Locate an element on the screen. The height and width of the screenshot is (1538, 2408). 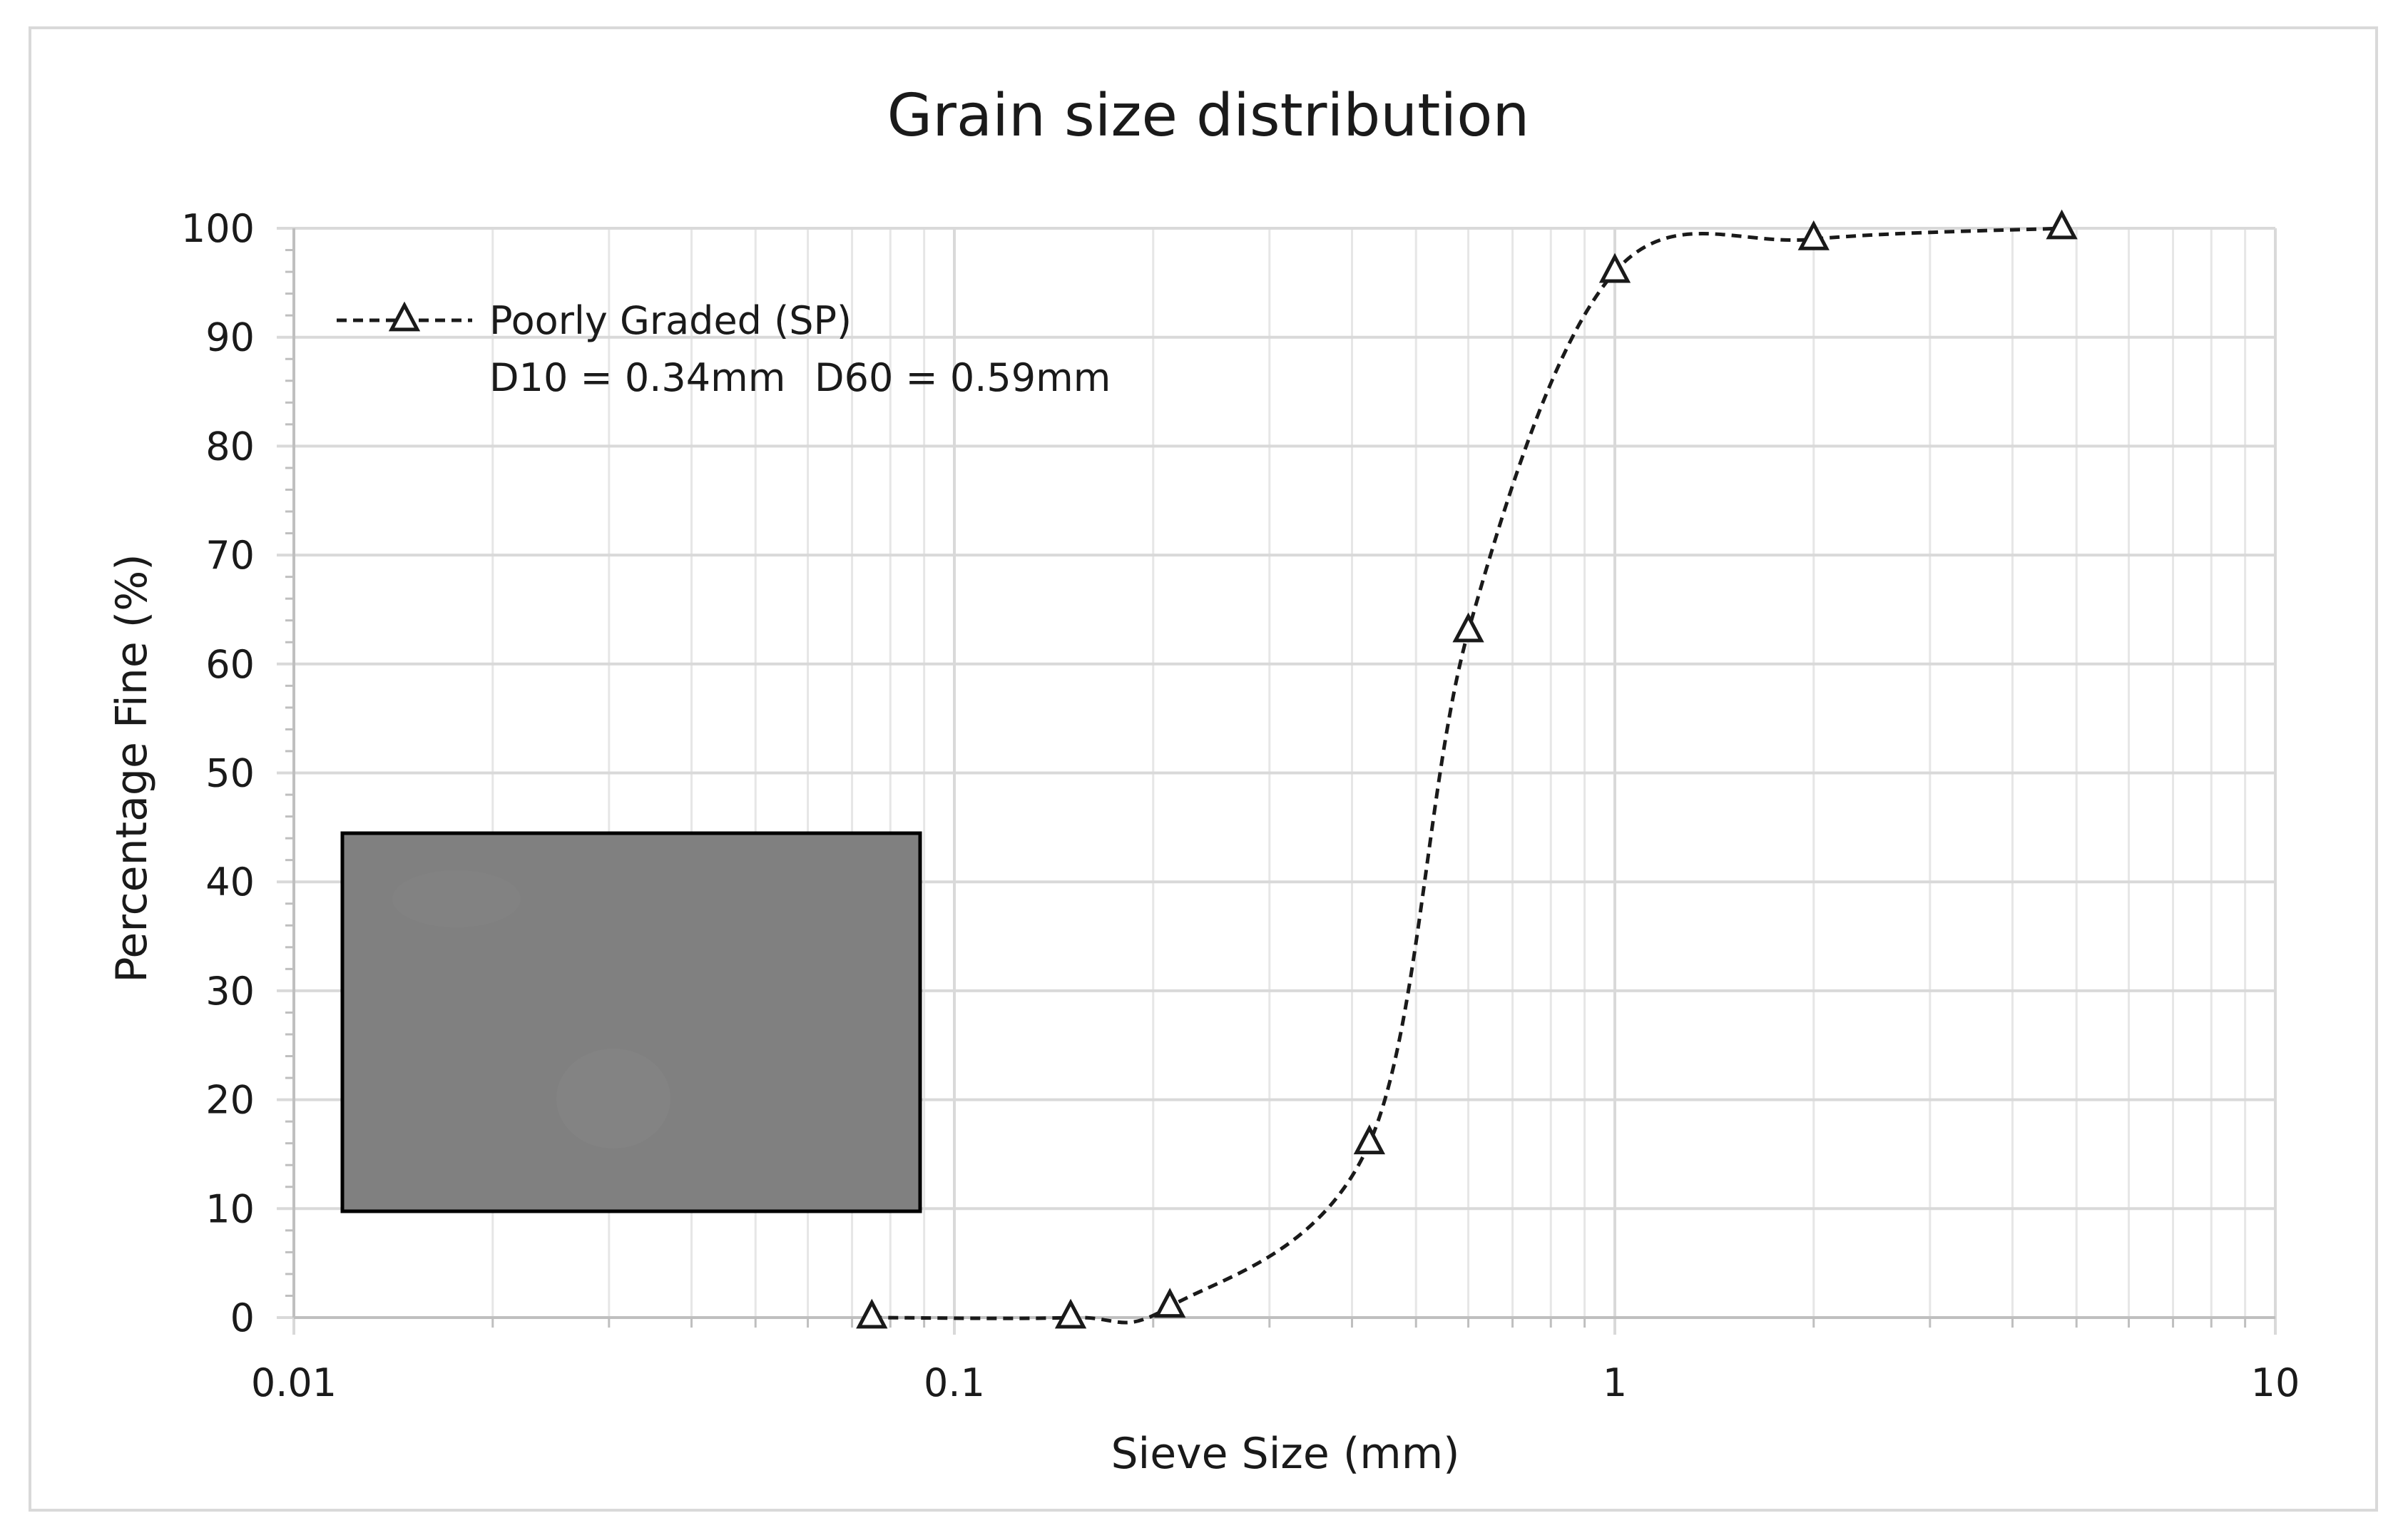
x-tick-label: 10 is located at coordinates (2275, 1383).